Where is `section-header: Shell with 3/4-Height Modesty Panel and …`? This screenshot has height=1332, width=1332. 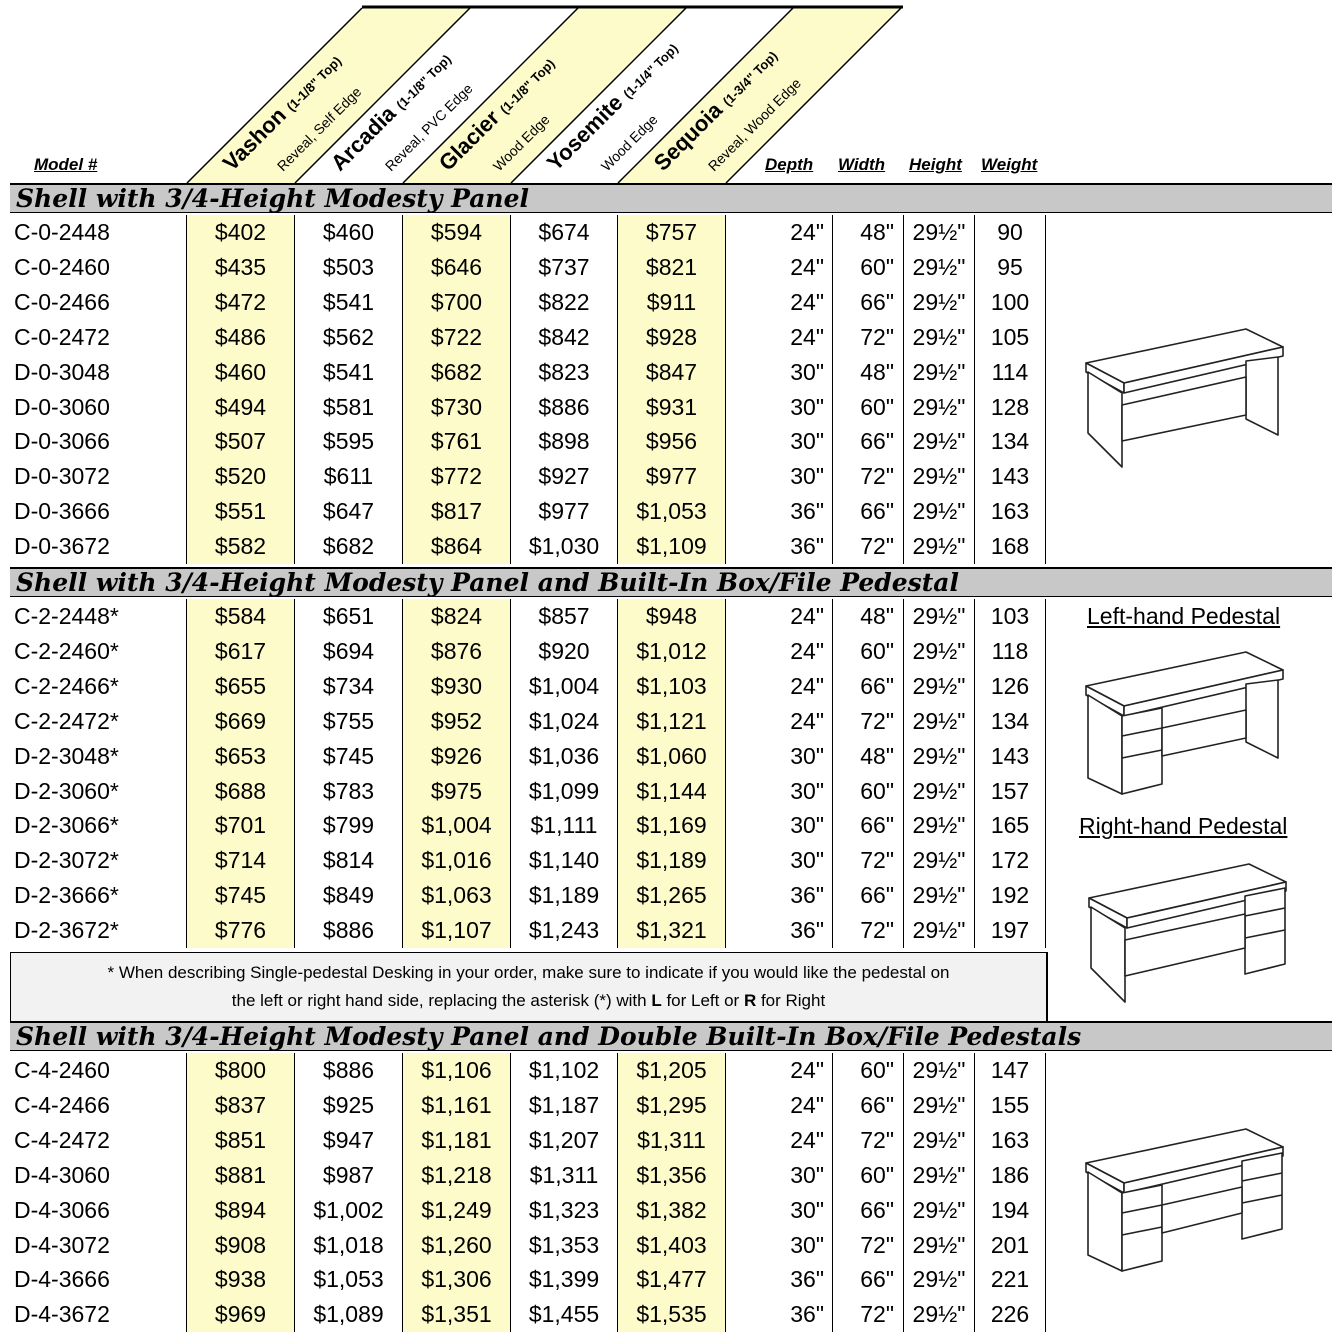
section-header: Shell with 3/4-Height Modesty Panel and … is located at coordinates (671, 1036).